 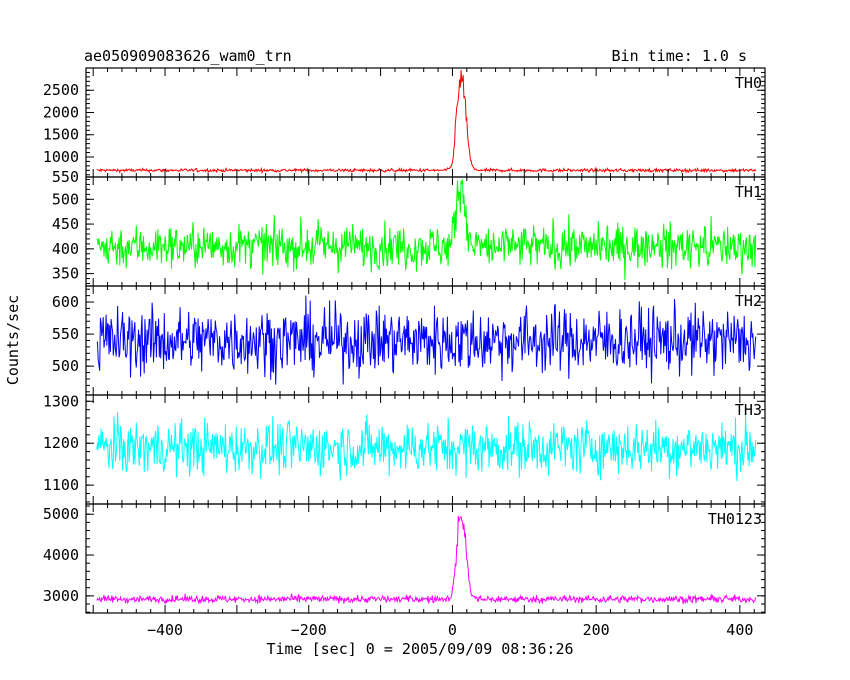 I want to click on panel-th1: TH1 350 400 450 500, so click(x=409, y=231).